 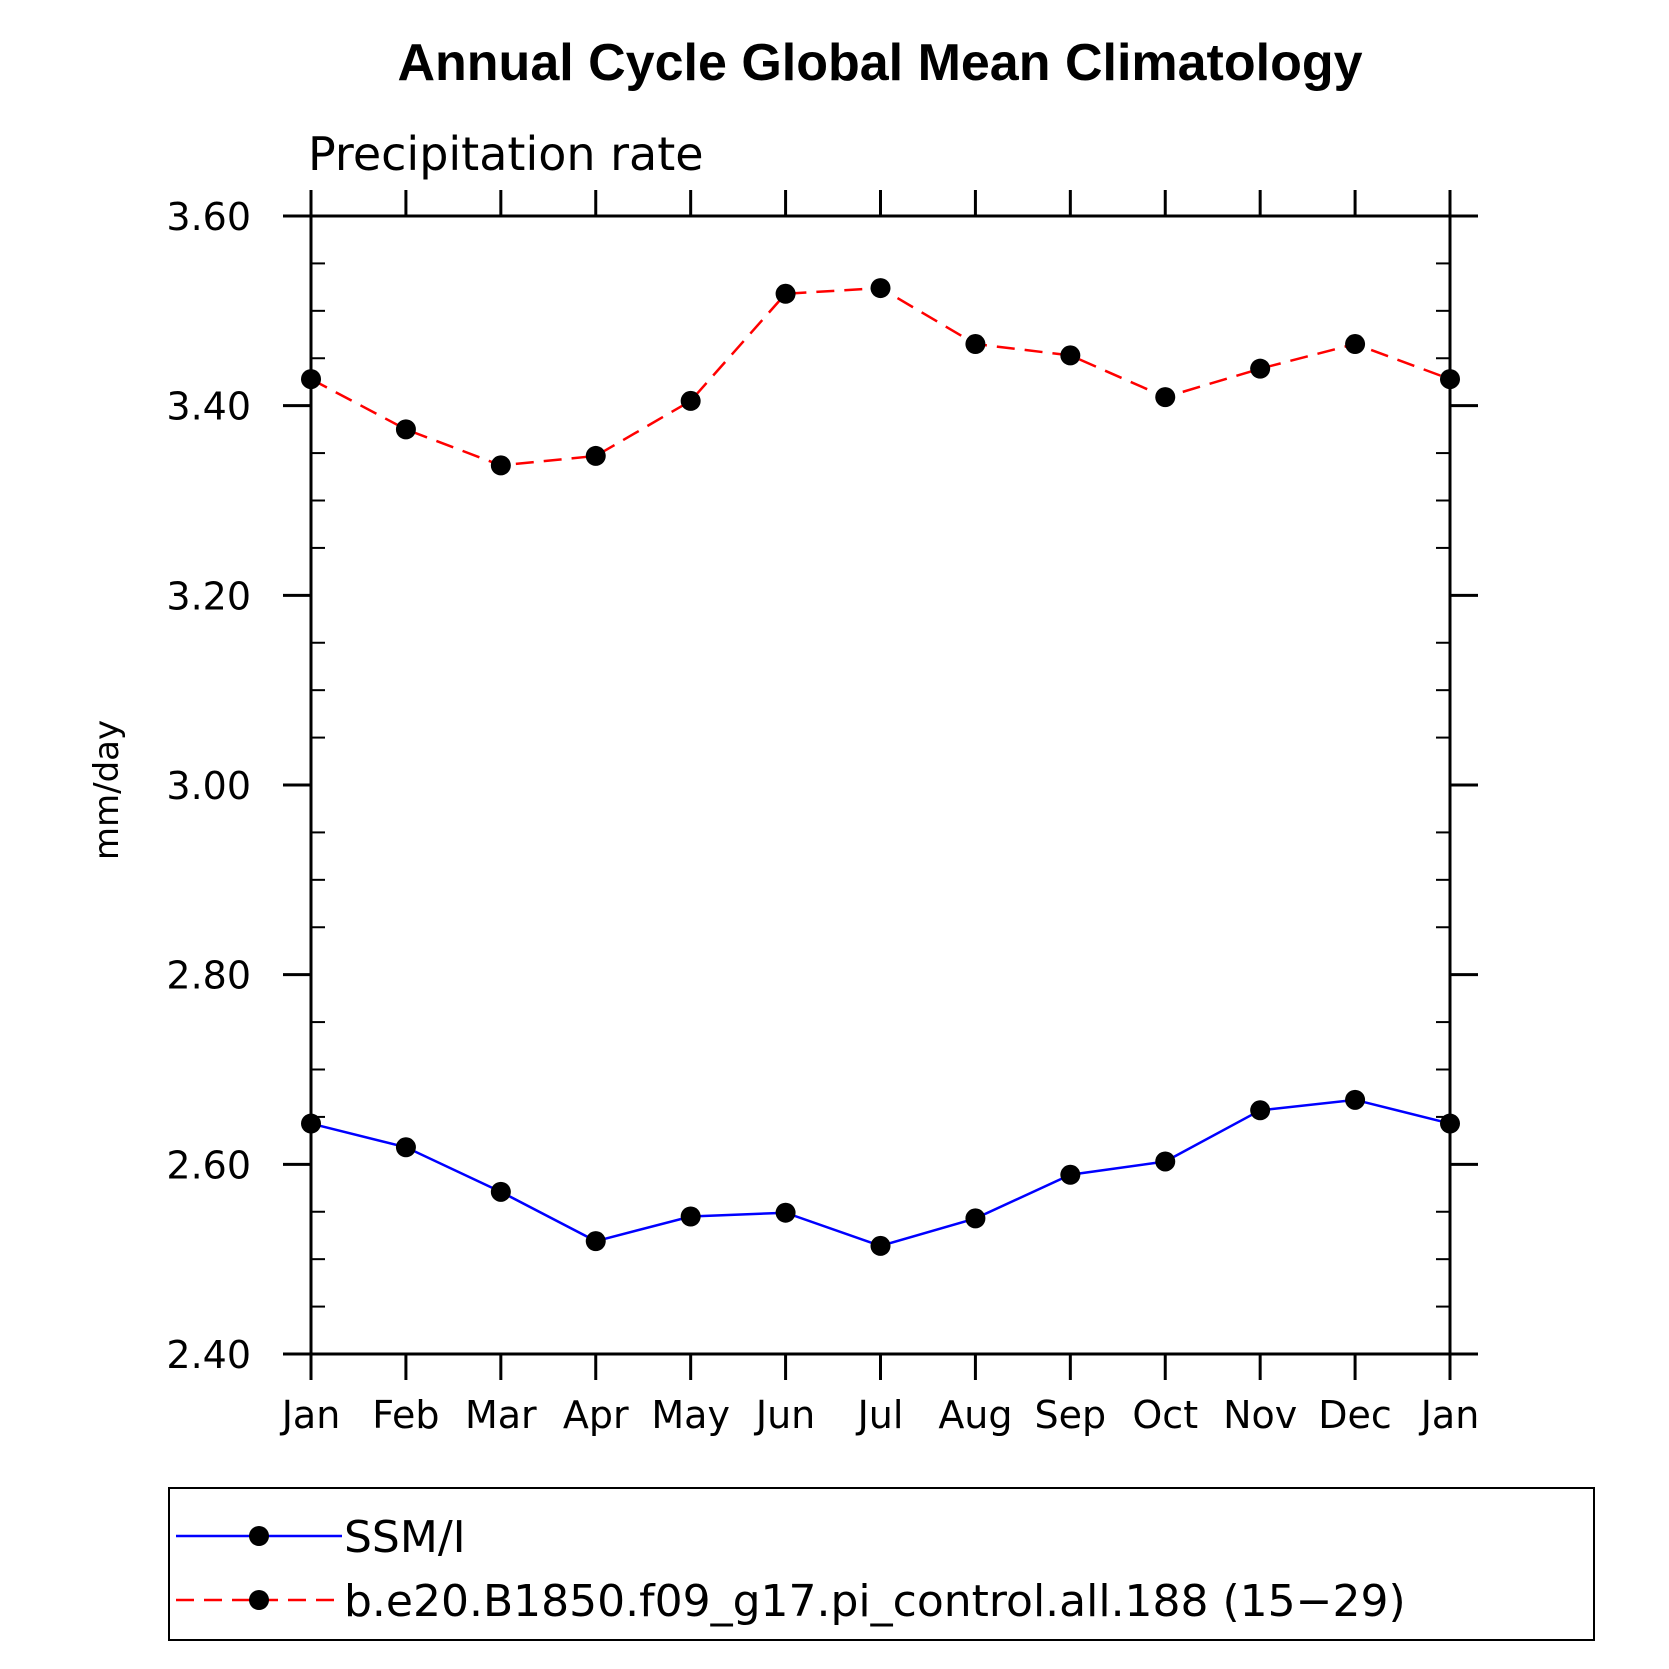 I want to click on x-tick-label: Apr, so click(x=596, y=1415).